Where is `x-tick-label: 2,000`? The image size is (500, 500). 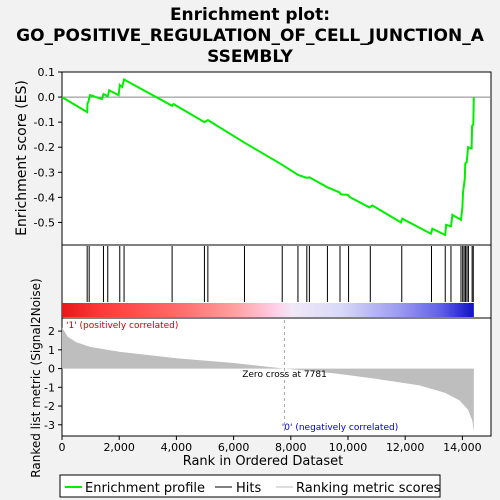
x-tick-label: 2,000 is located at coordinates (119, 447).